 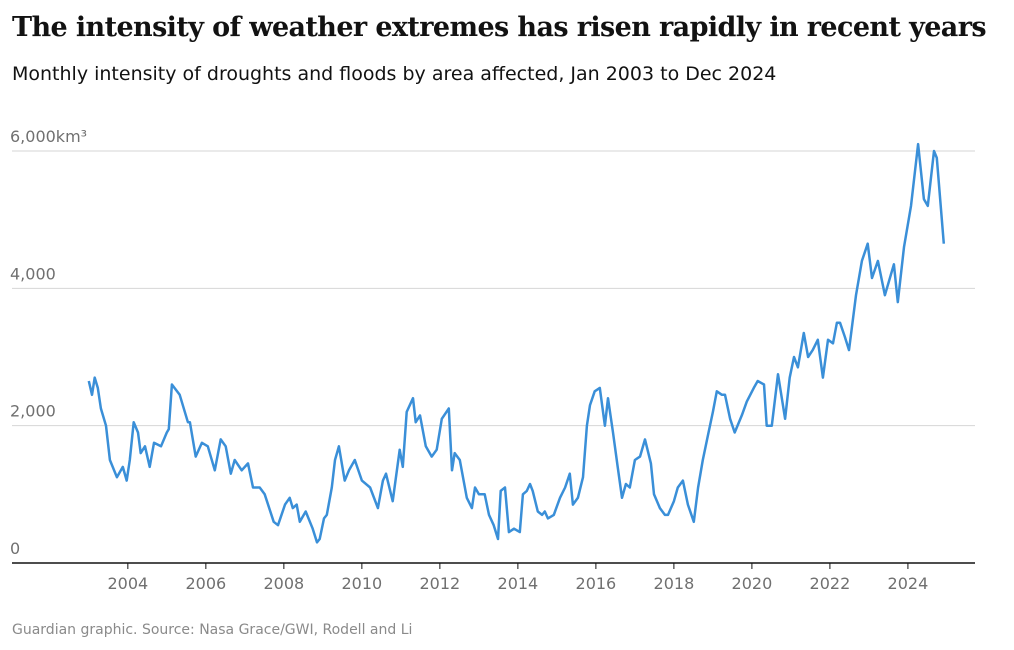 What do you see at coordinates (674, 583) in the screenshot?
I see `x-tick-label: 2018` at bounding box center [674, 583].